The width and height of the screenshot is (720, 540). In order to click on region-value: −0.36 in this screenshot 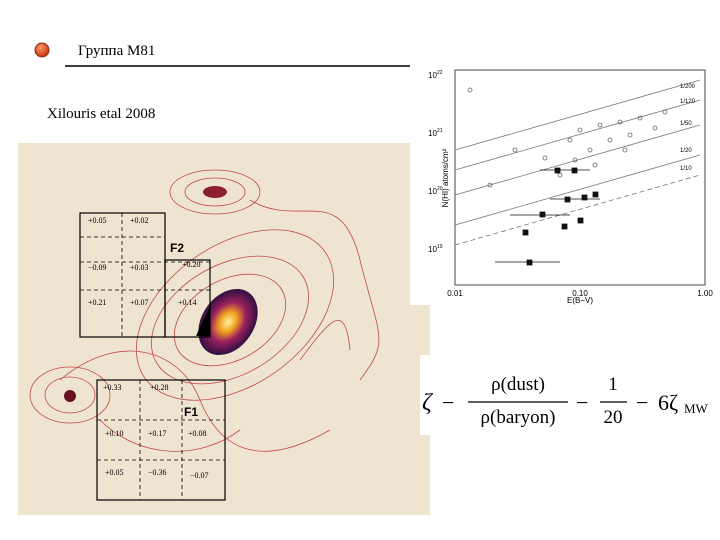, I will do `click(157, 472)`.